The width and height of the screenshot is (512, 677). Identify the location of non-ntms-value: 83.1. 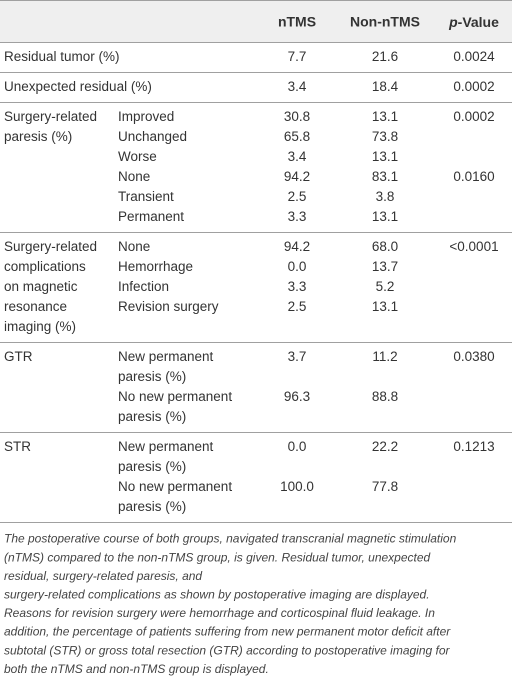
(385, 176).